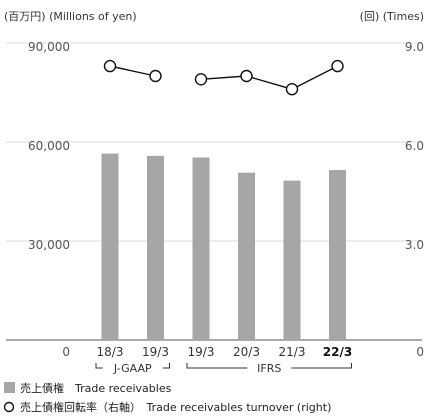 Image resolution: width=428 pixels, height=417 pixels. I want to click on standard-label: IFRS, so click(269, 368).